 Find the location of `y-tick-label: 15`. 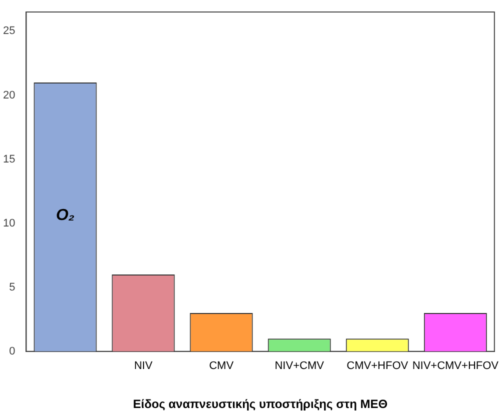

y-tick-label: 15 is located at coordinates (9, 159).